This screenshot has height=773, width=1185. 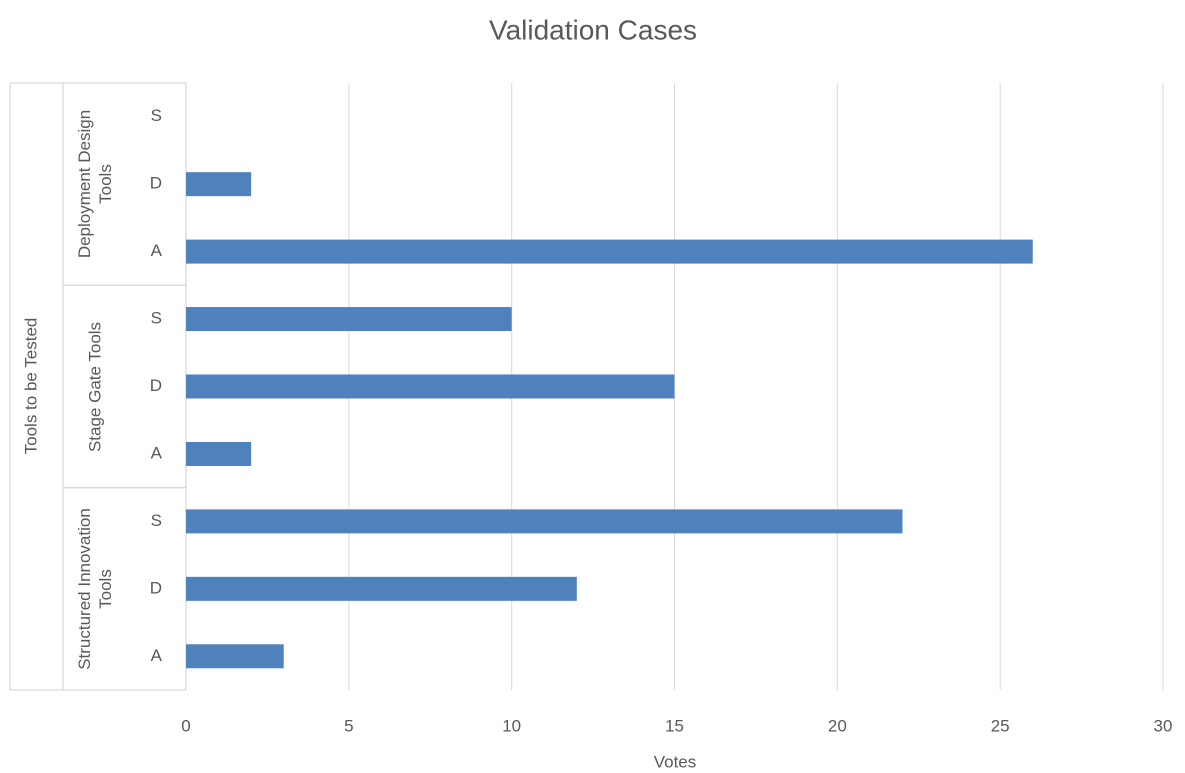 I want to click on group-label: Stage Gate Tools, so click(x=95, y=386).